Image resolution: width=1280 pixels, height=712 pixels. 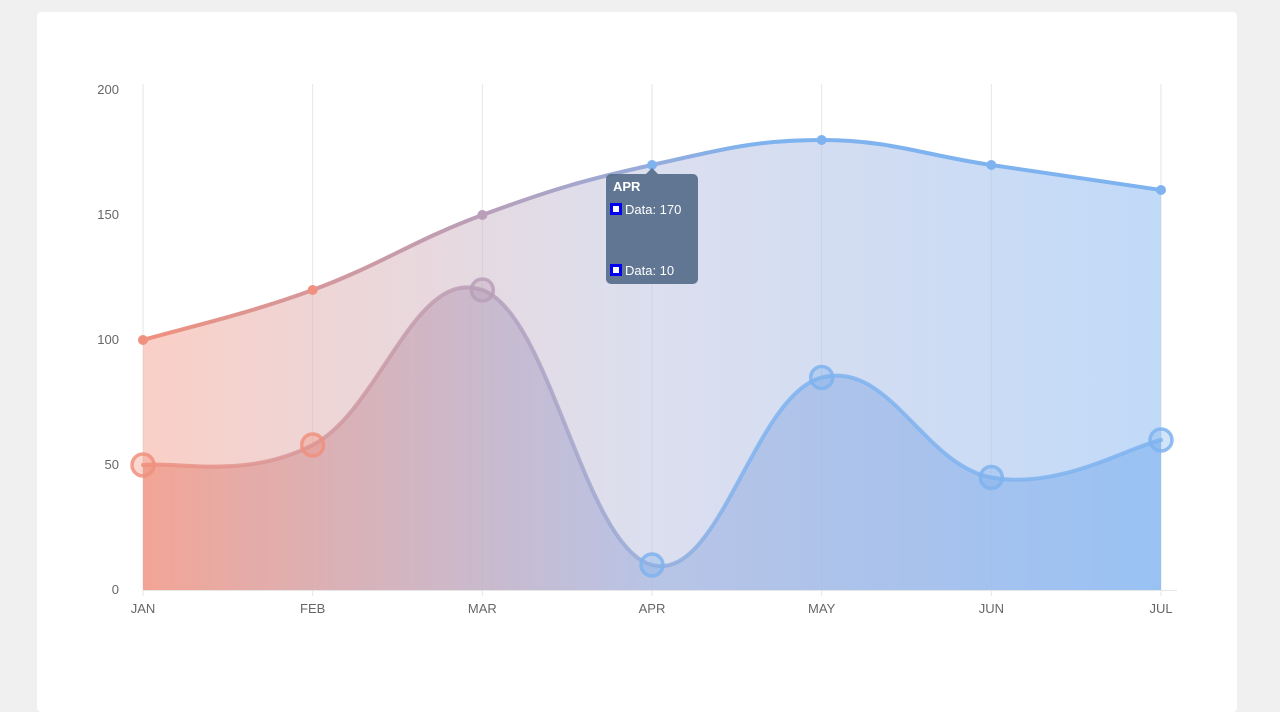 What do you see at coordinates (627, 186) in the screenshot?
I see `tooltip-title: APR` at bounding box center [627, 186].